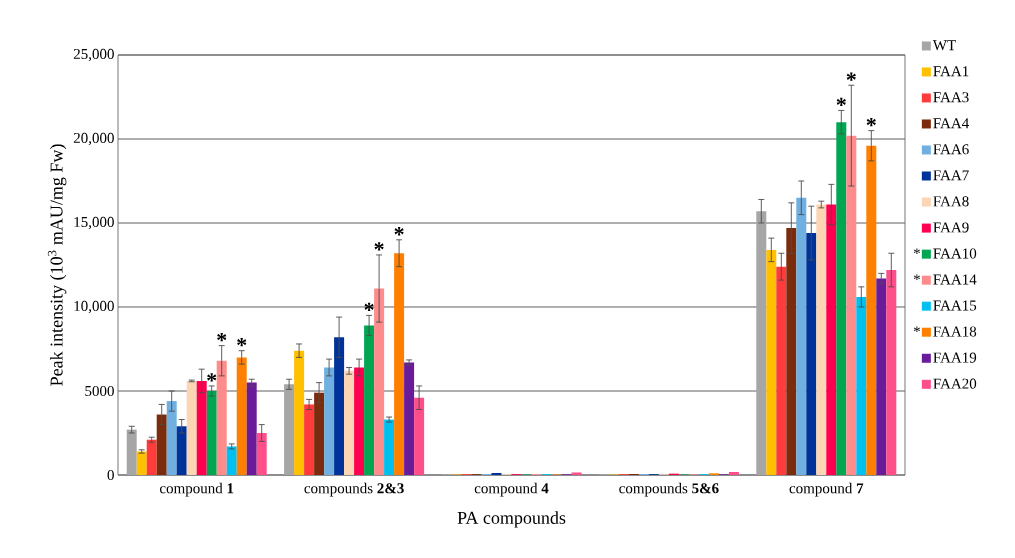 This screenshot has width=1015, height=558. What do you see at coordinates (99, 391) in the screenshot?
I see `y-tick-label: 5000` at bounding box center [99, 391].